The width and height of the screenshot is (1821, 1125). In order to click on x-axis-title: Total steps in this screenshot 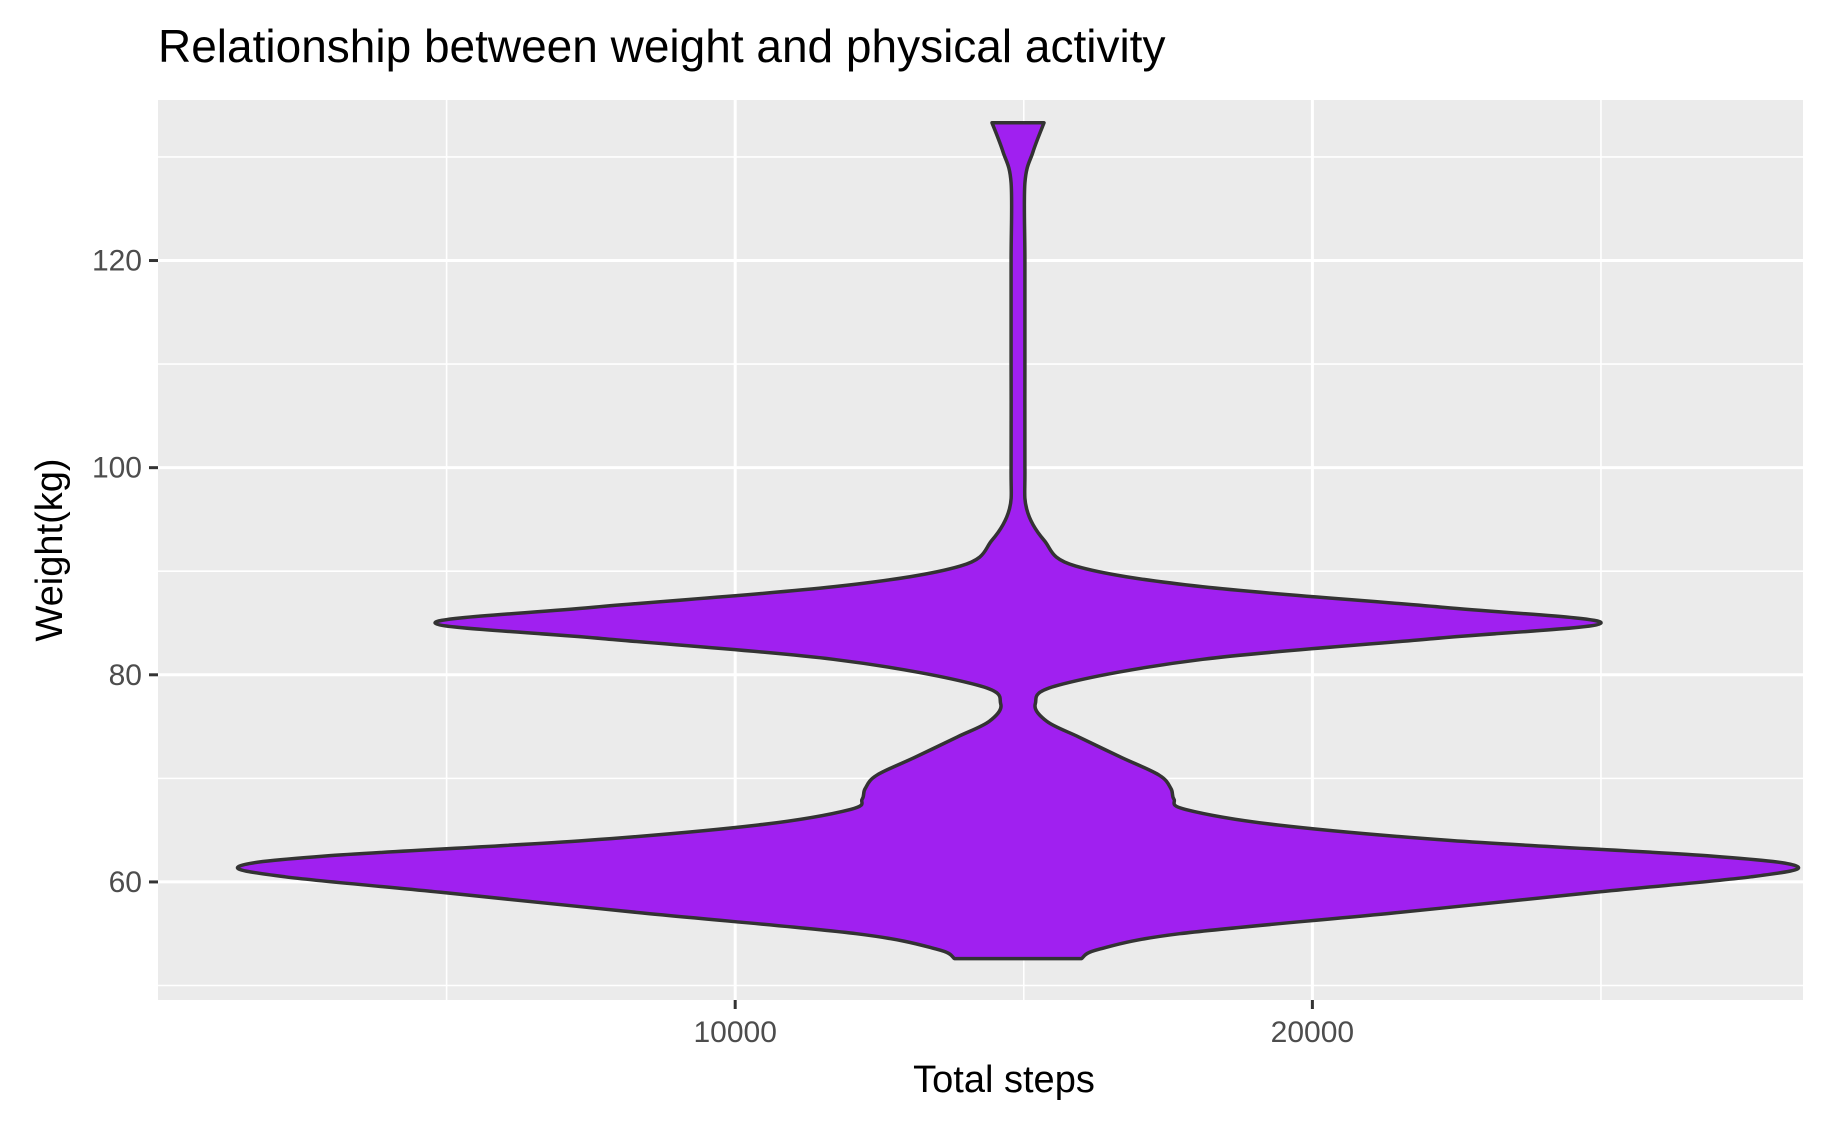, I will do `click(1004, 1080)`.